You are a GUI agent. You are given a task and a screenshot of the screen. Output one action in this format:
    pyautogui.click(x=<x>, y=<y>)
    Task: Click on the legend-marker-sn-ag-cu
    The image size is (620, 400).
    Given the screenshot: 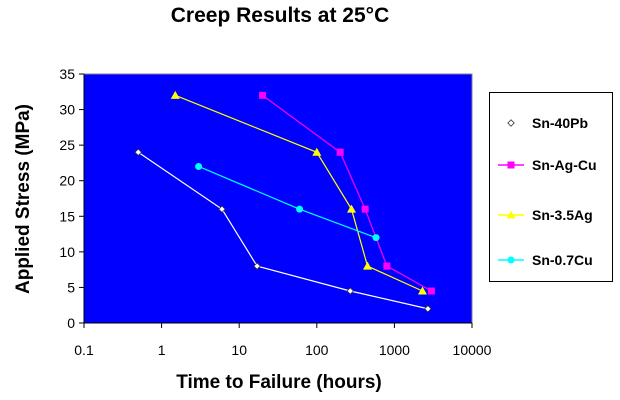 What is the action you would take?
    pyautogui.click(x=511, y=165)
    